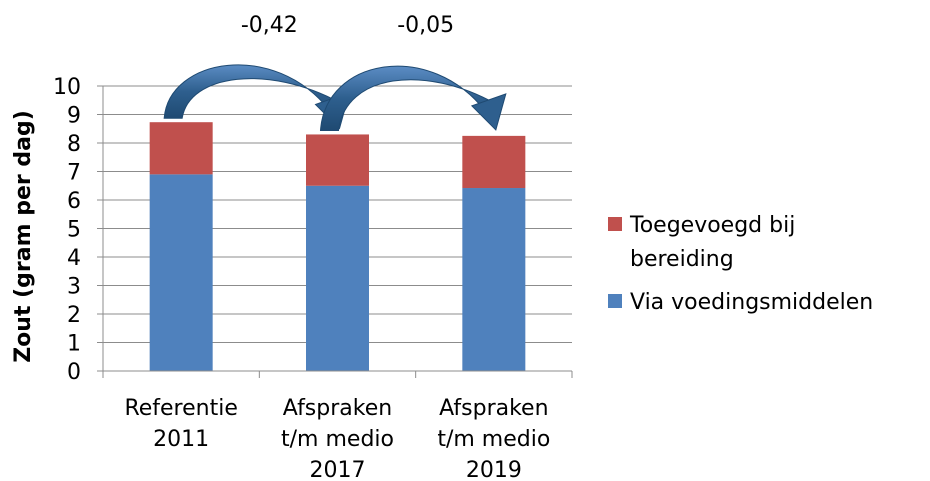 Image resolution: width=930 pixels, height=481 pixels. What do you see at coordinates (425, 25) in the screenshot?
I see `change-label: -0,05` at bounding box center [425, 25].